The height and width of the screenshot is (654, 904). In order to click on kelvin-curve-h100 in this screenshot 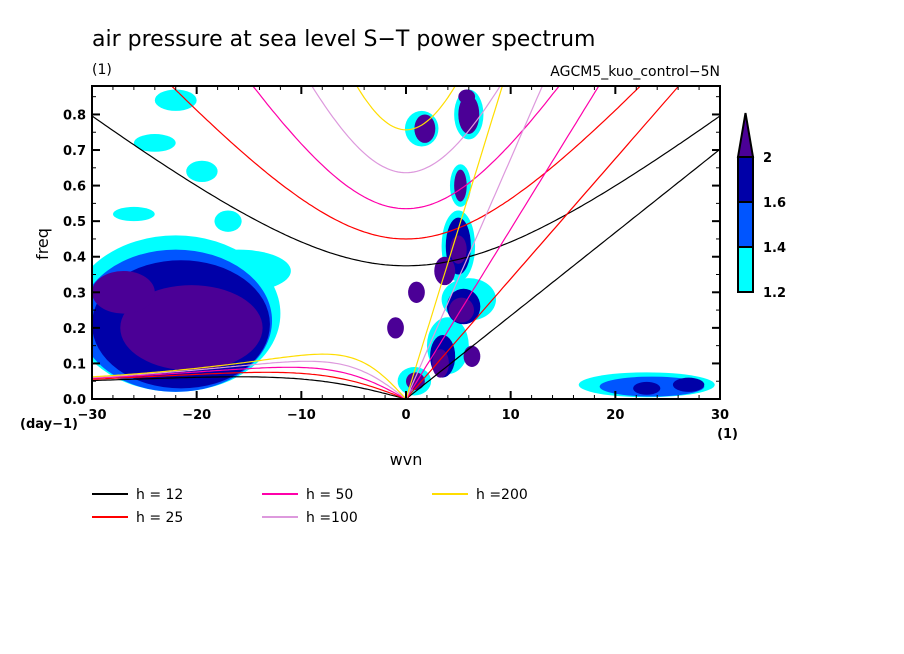, I will do `click(474, 242)`.